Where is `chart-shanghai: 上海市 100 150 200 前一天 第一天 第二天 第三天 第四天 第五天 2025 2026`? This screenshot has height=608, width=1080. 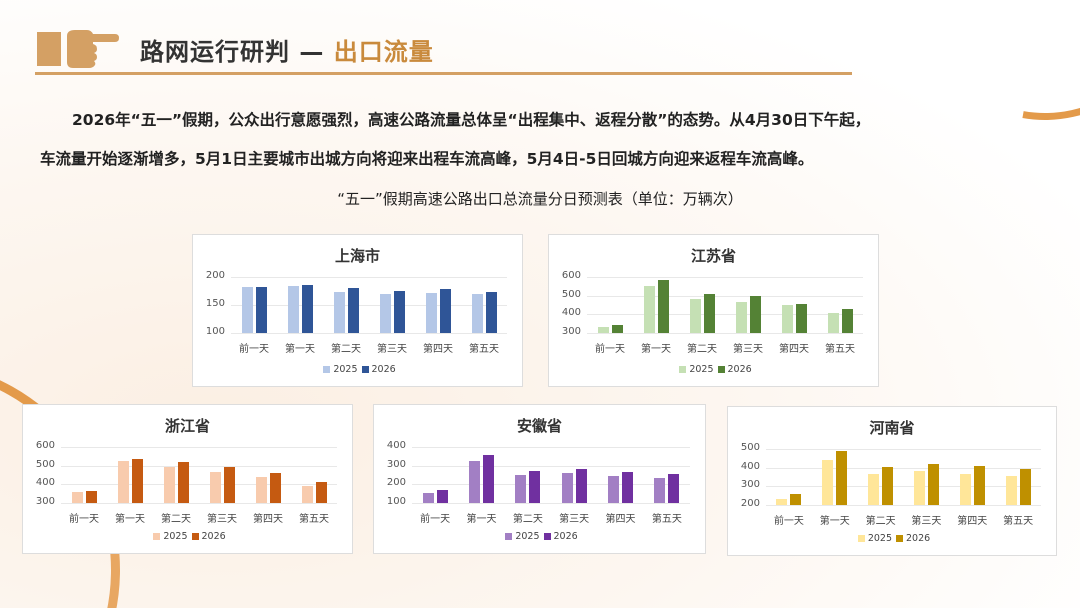 chart-shanghai: 上海市 100 150 200 前一天 第一天 第二天 第三天 第四天 第五天 2025 2026 is located at coordinates (357, 310).